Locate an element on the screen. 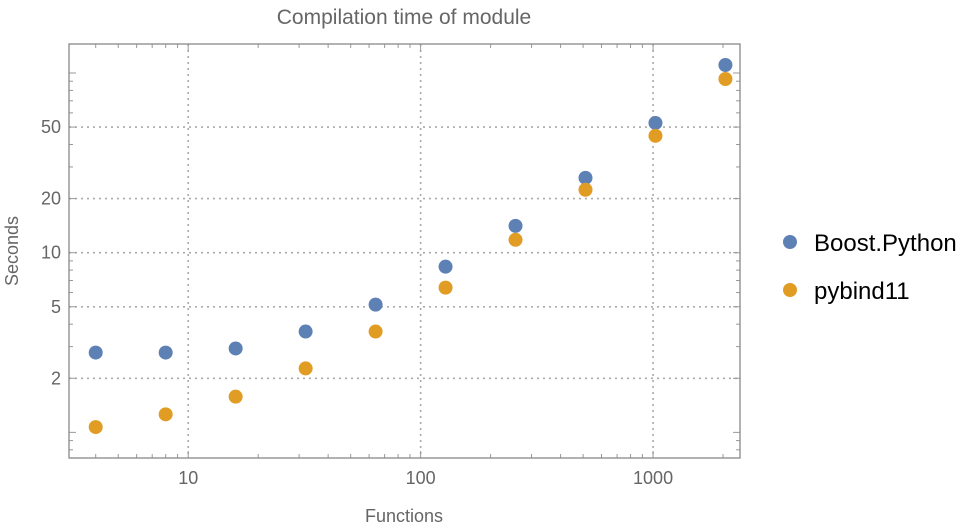 The height and width of the screenshot is (530, 975). legend-marker-boost-python is located at coordinates (790, 242).